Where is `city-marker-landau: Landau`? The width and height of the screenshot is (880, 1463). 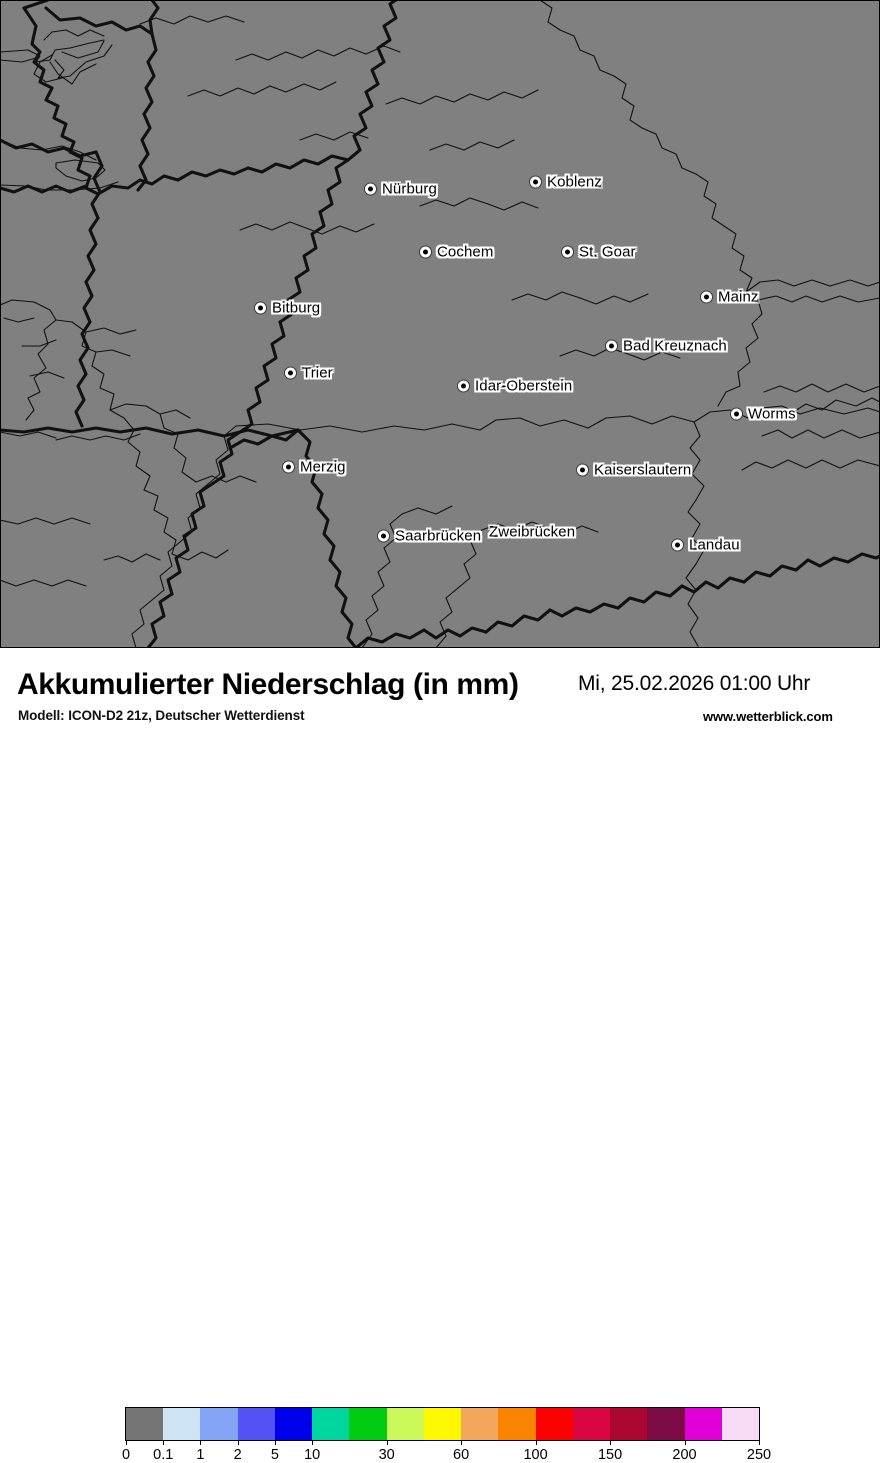 city-marker-landau: Landau is located at coordinates (705, 545).